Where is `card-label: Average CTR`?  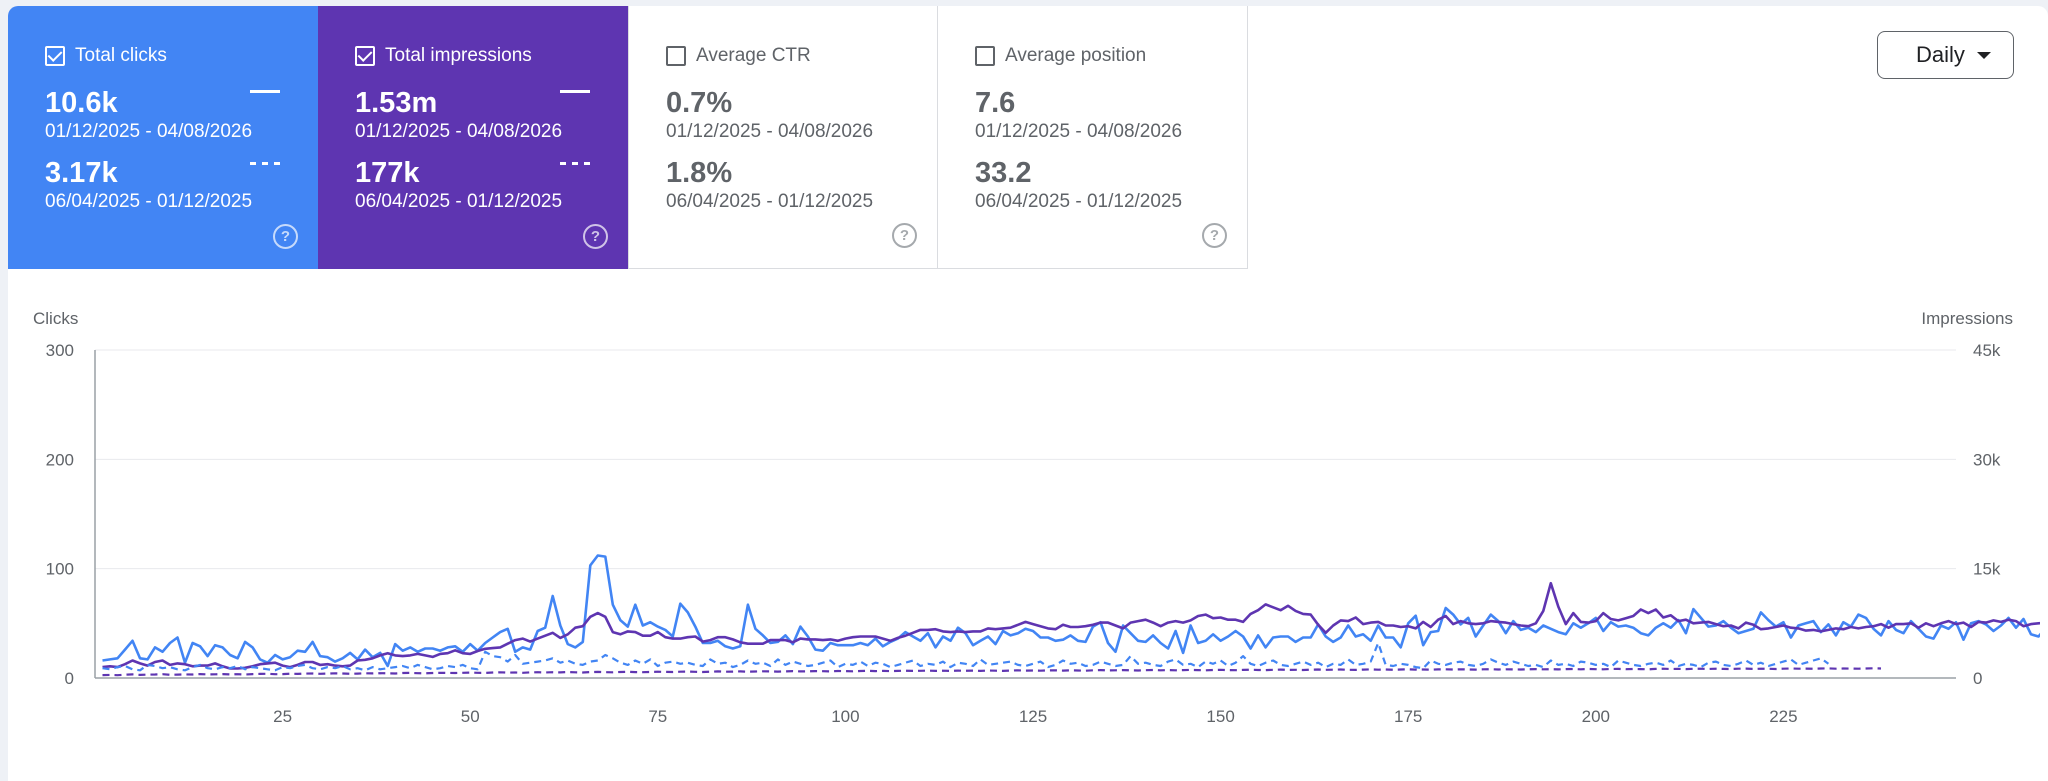
card-label: Average CTR is located at coordinates (753, 55).